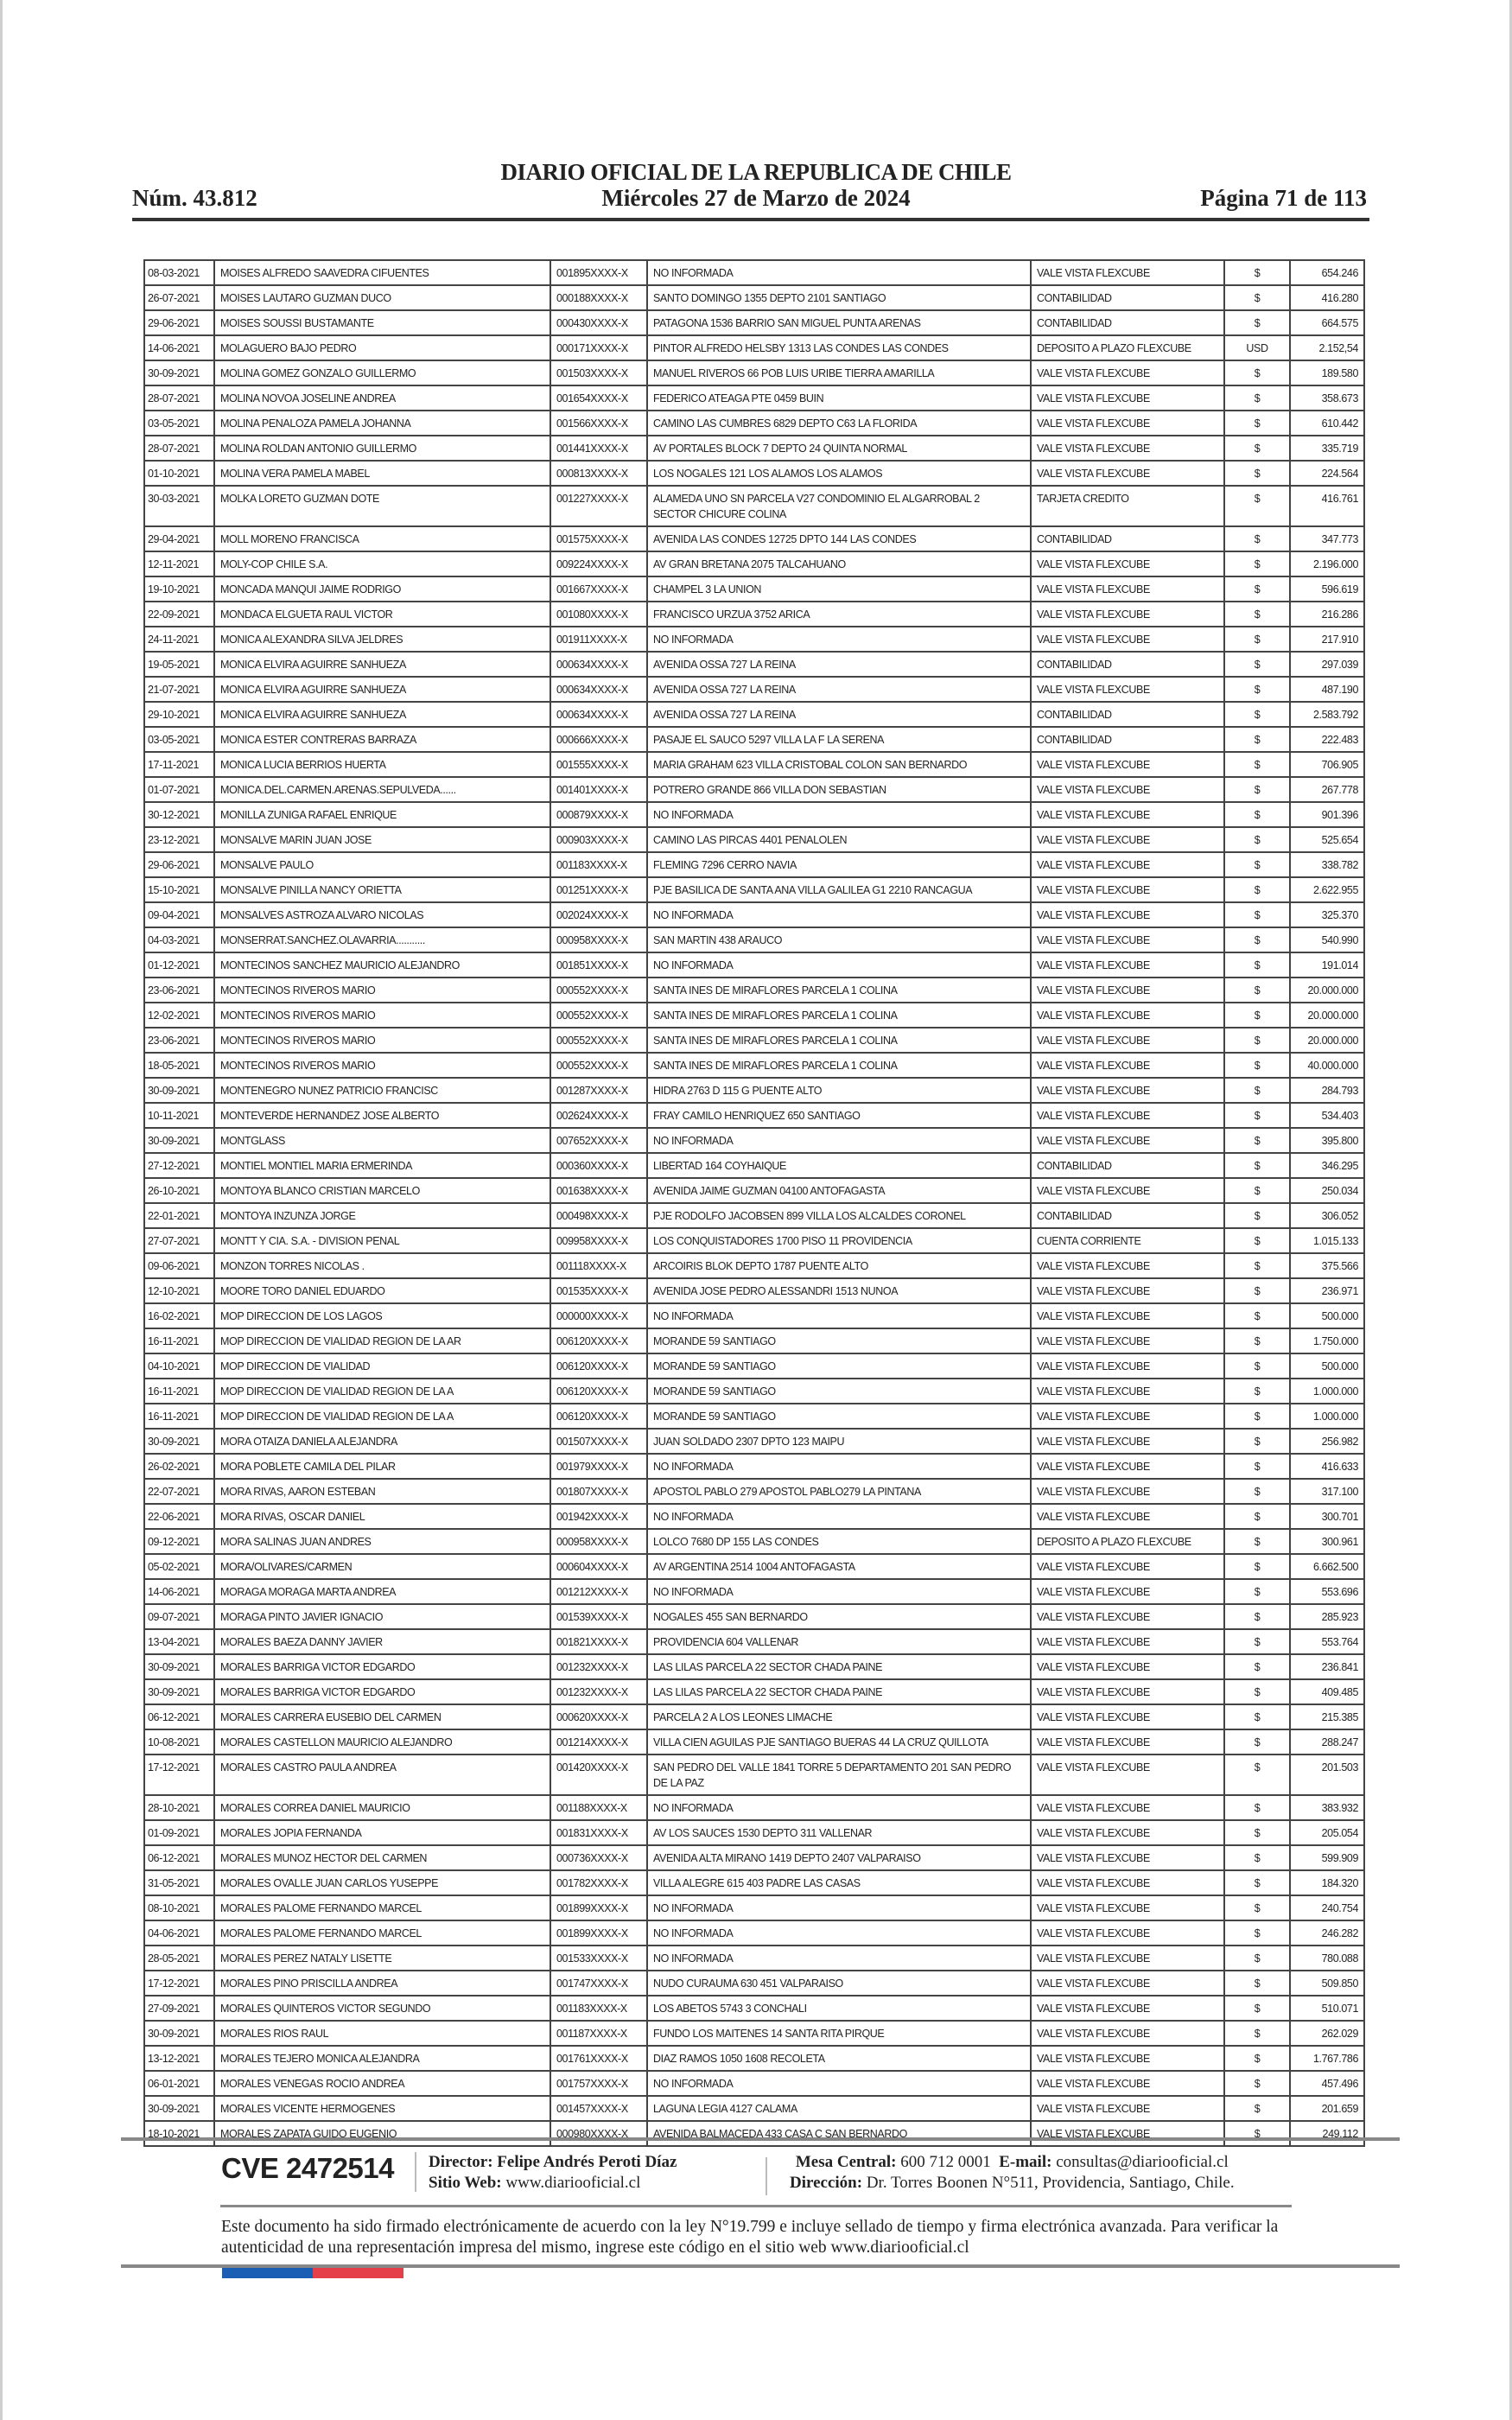  Describe the element at coordinates (179, 564) in the screenshot. I see `date-cell: 12-11-2021` at that location.